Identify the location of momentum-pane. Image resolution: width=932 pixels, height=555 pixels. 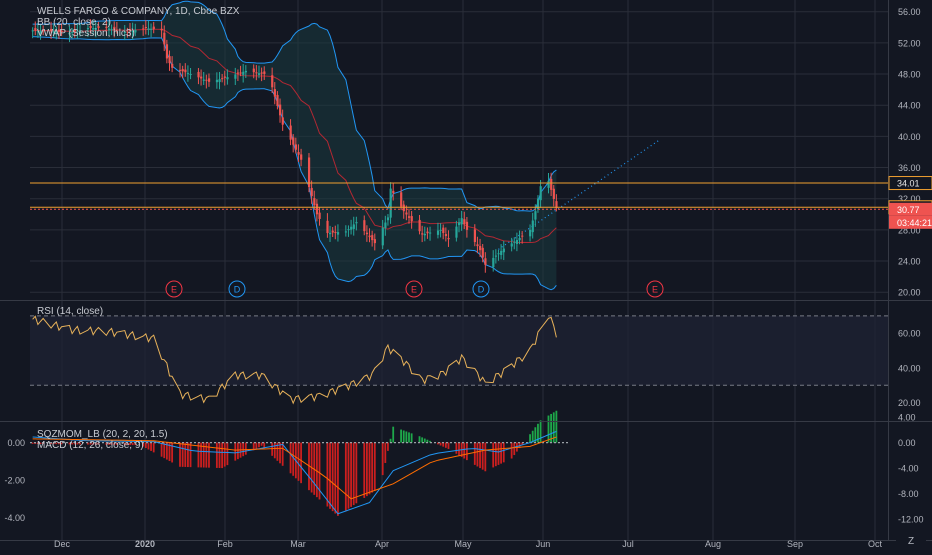
(300, 463).